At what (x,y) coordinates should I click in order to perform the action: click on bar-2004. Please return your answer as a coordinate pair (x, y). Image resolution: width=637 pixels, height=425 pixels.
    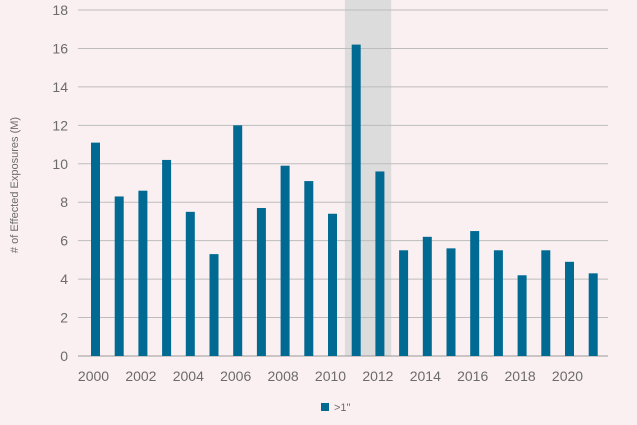
    Looking at the image, I should click on (190, 283).